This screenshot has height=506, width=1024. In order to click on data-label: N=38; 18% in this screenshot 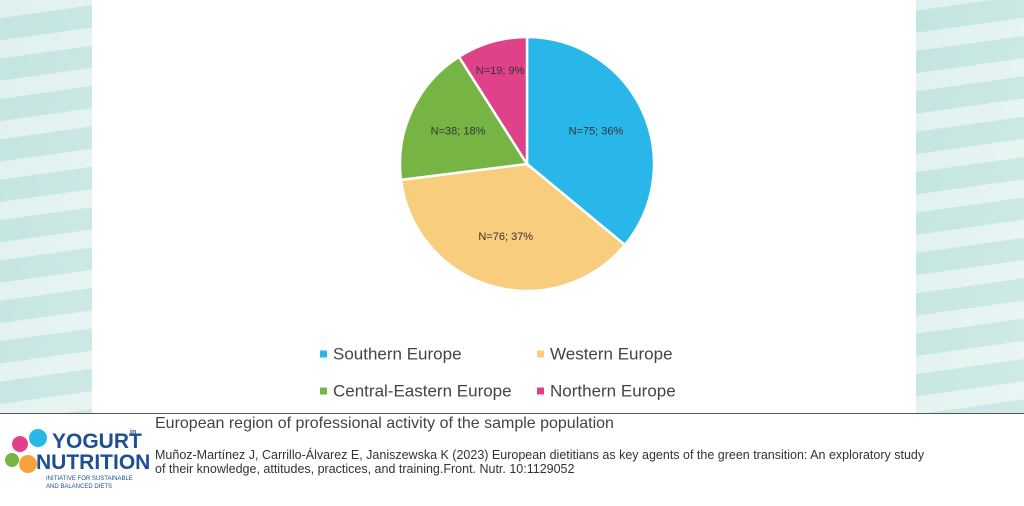, I will do `click(458, 131)`.